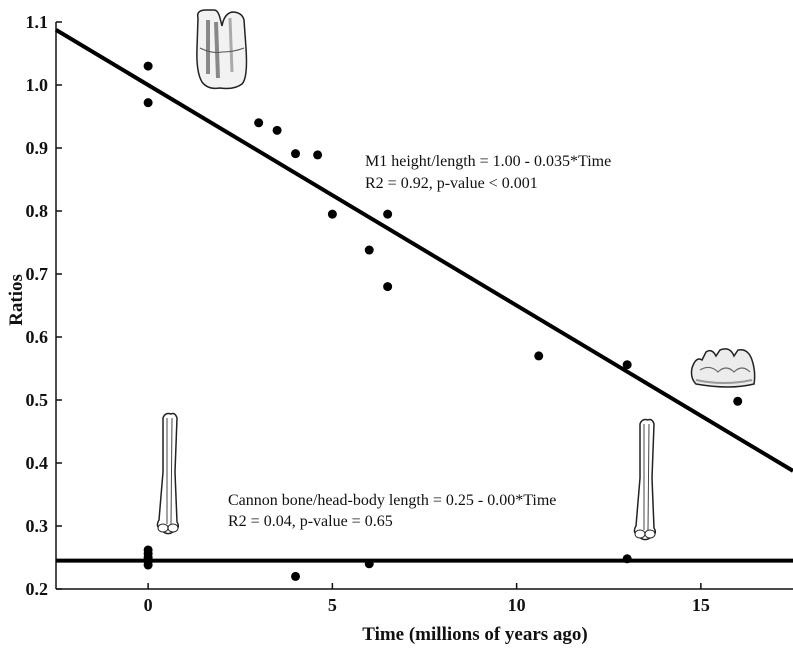  What do you see at coordinates (37, 589) in the screenshot?
I see `y-tick-label: 0.2` at bounding box center [37, 589].